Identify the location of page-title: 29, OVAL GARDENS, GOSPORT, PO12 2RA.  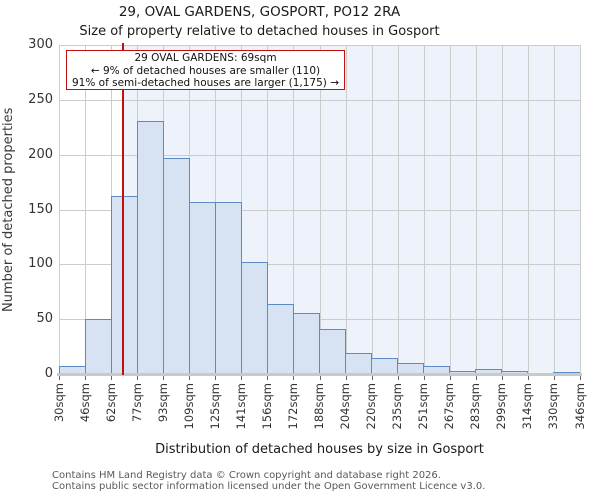
(259, 12).